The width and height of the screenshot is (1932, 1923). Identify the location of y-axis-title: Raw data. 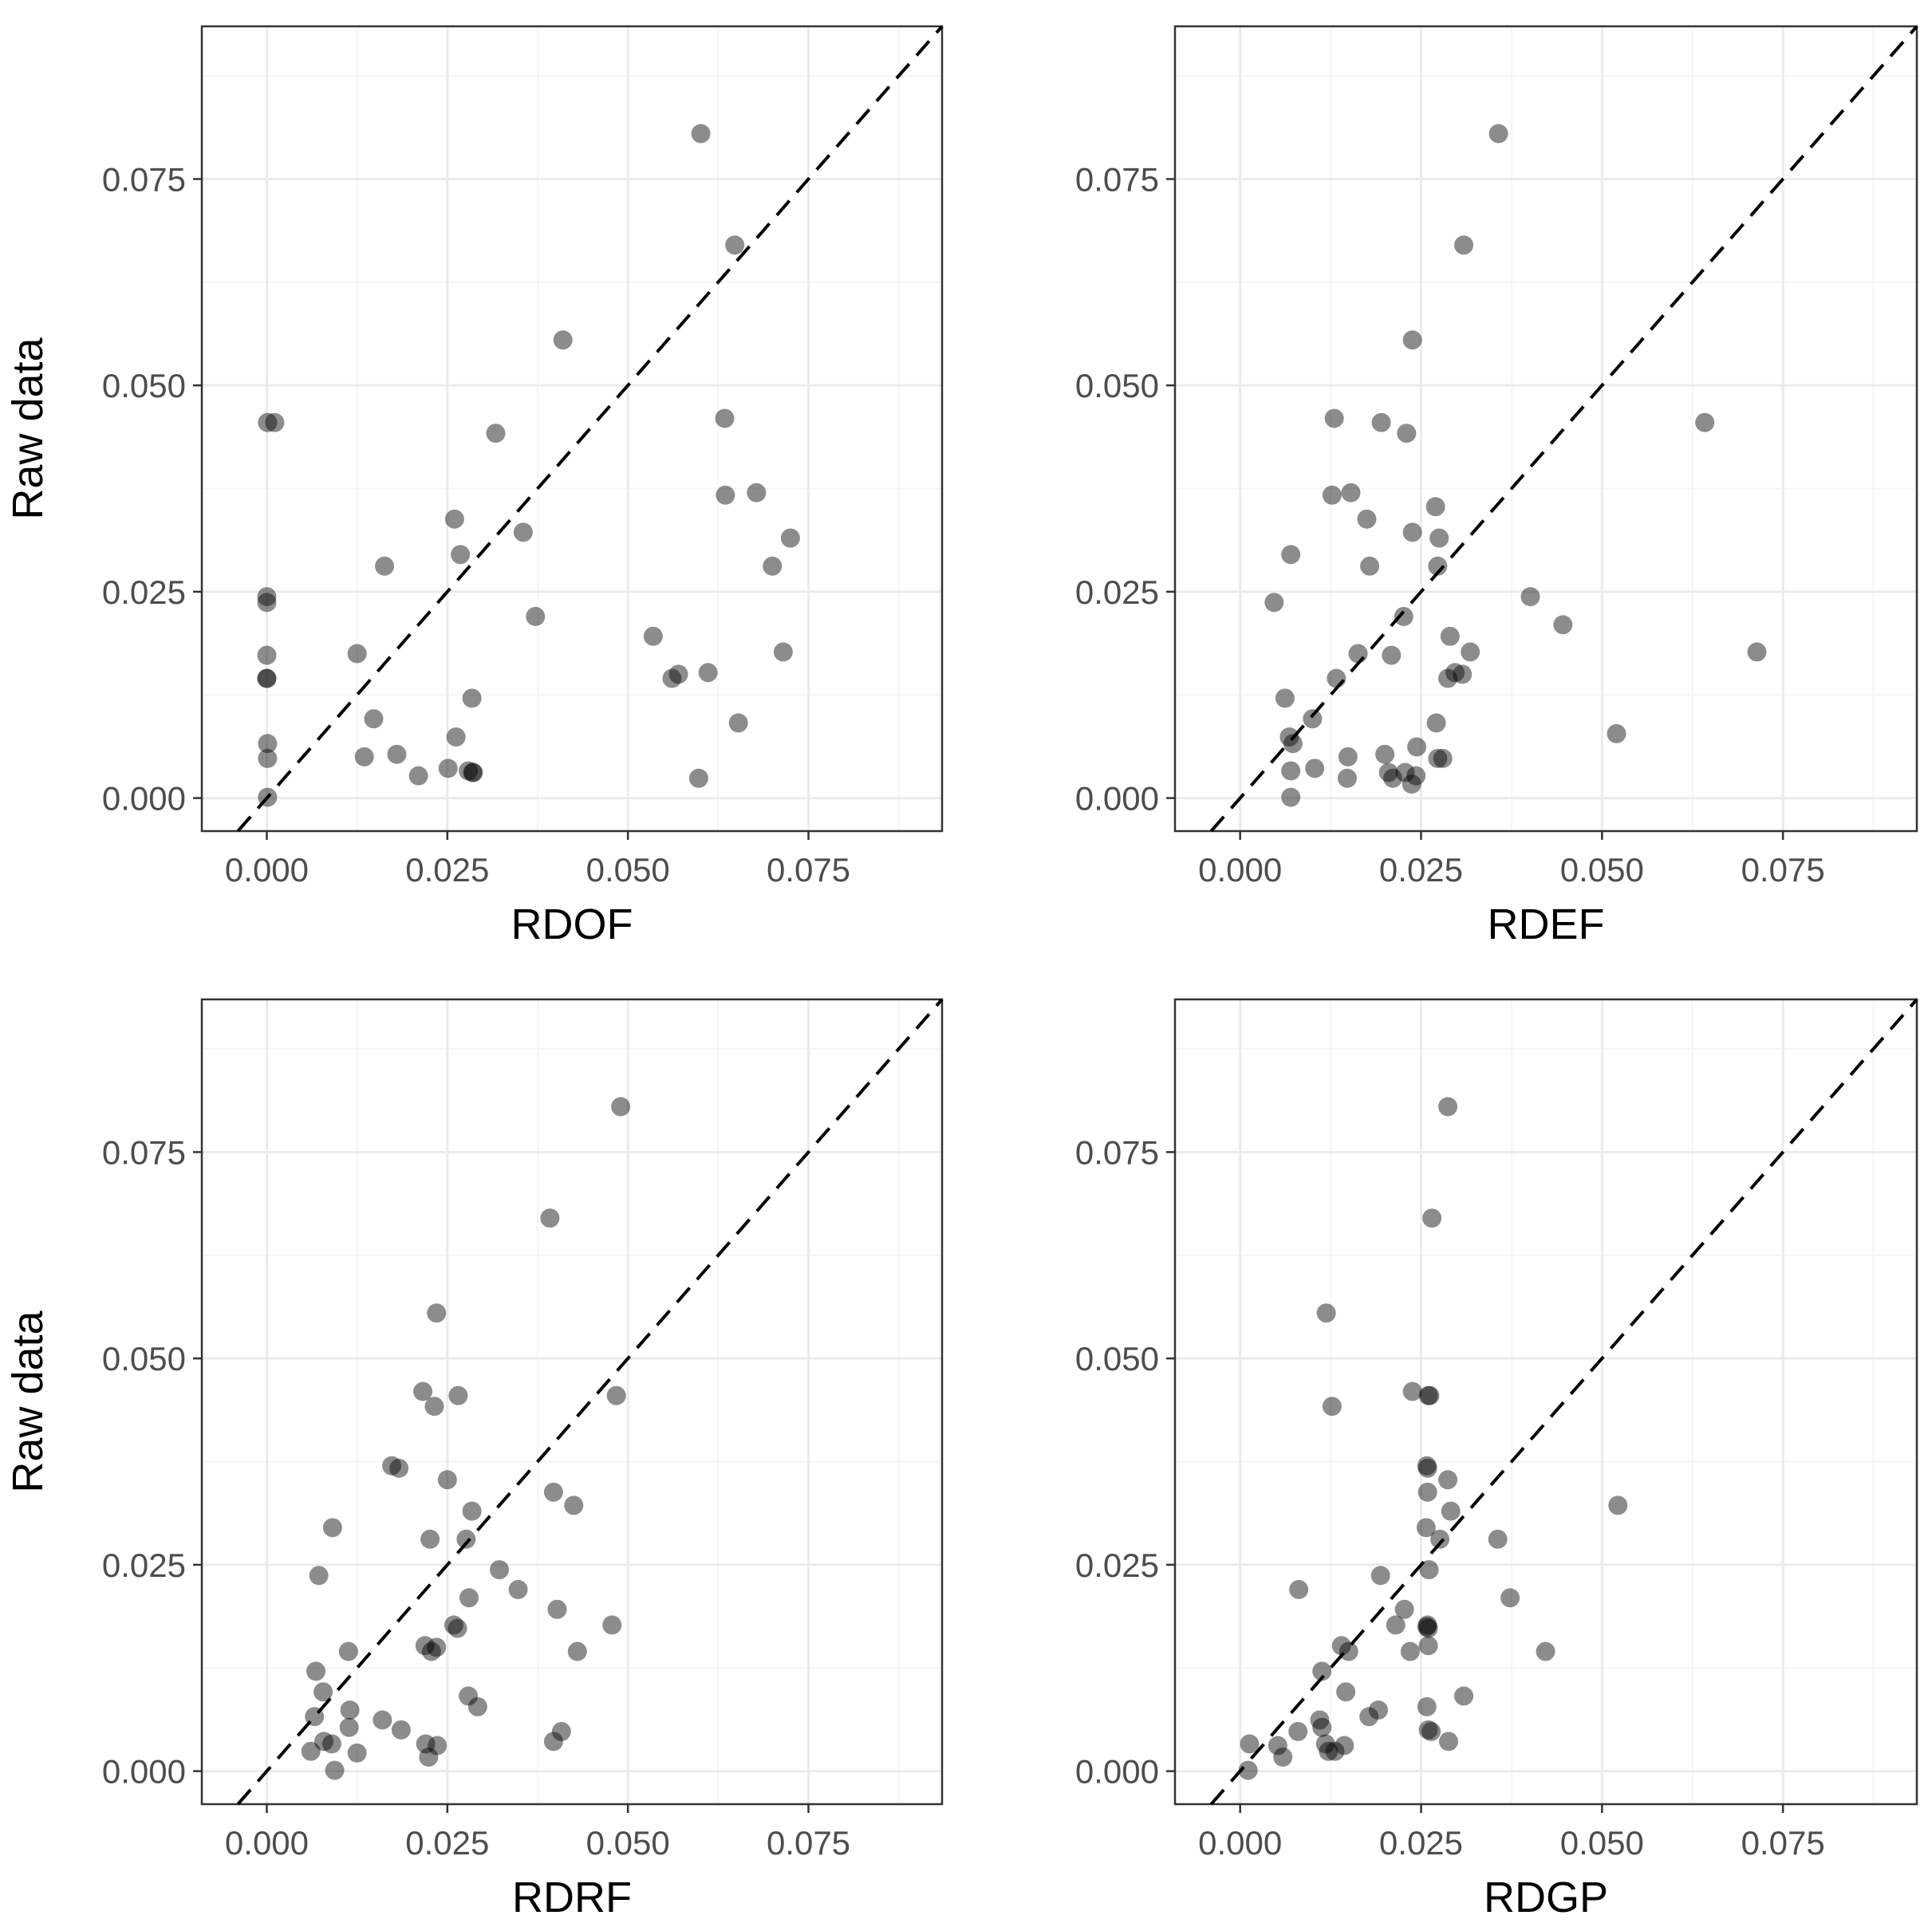
(28, 428).